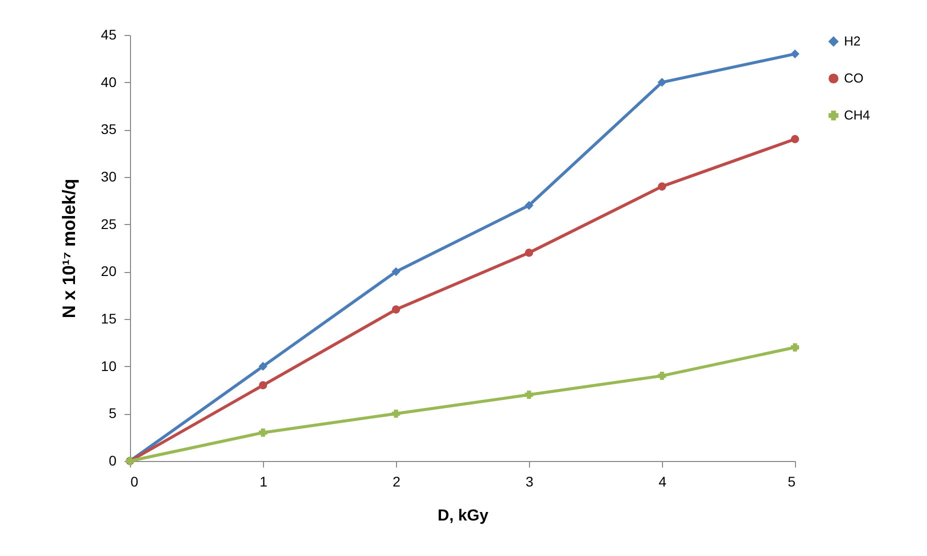 This screenshot has height=556, width=927. I want to click on y-tick-label: 25, so click(108, 224).